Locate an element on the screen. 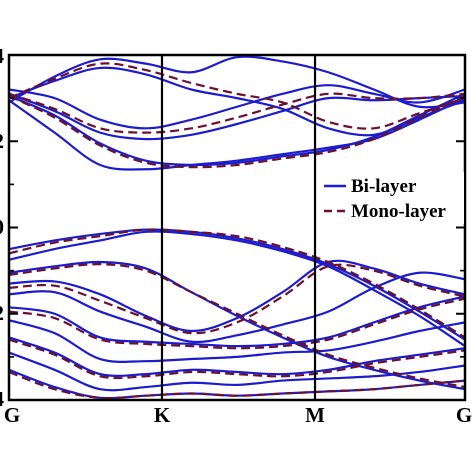  y-tick-label-top: 4 is located at coordinates (2, 56).